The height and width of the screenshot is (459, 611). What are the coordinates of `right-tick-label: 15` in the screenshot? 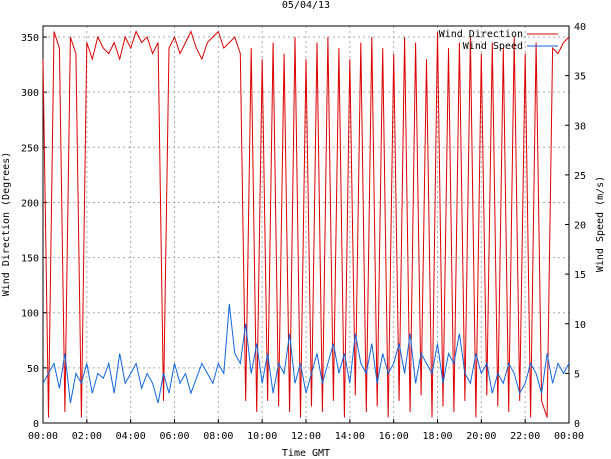 It's located at (580, 275).